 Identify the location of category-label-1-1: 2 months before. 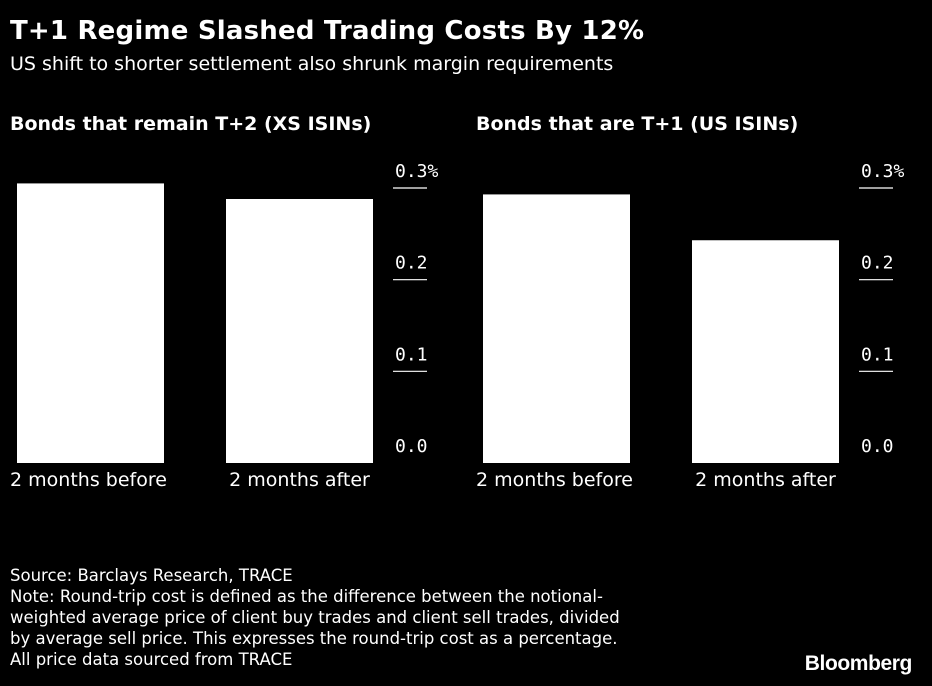
(88, 480).